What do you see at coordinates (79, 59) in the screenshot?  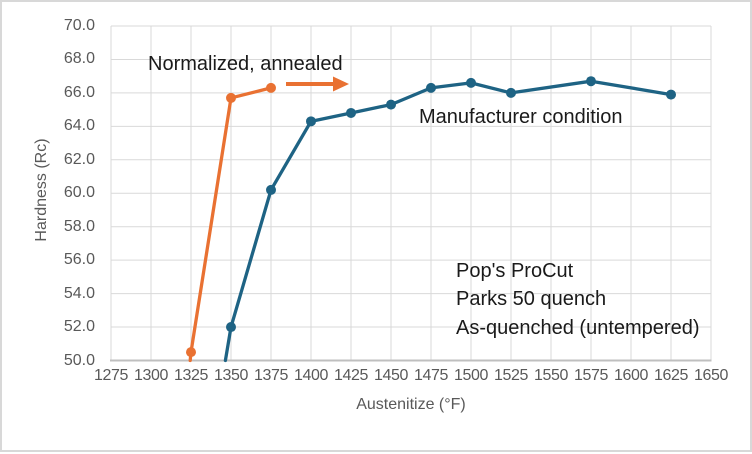 I see `y-tick-label: 68.0` at bounding box center [79, 59].